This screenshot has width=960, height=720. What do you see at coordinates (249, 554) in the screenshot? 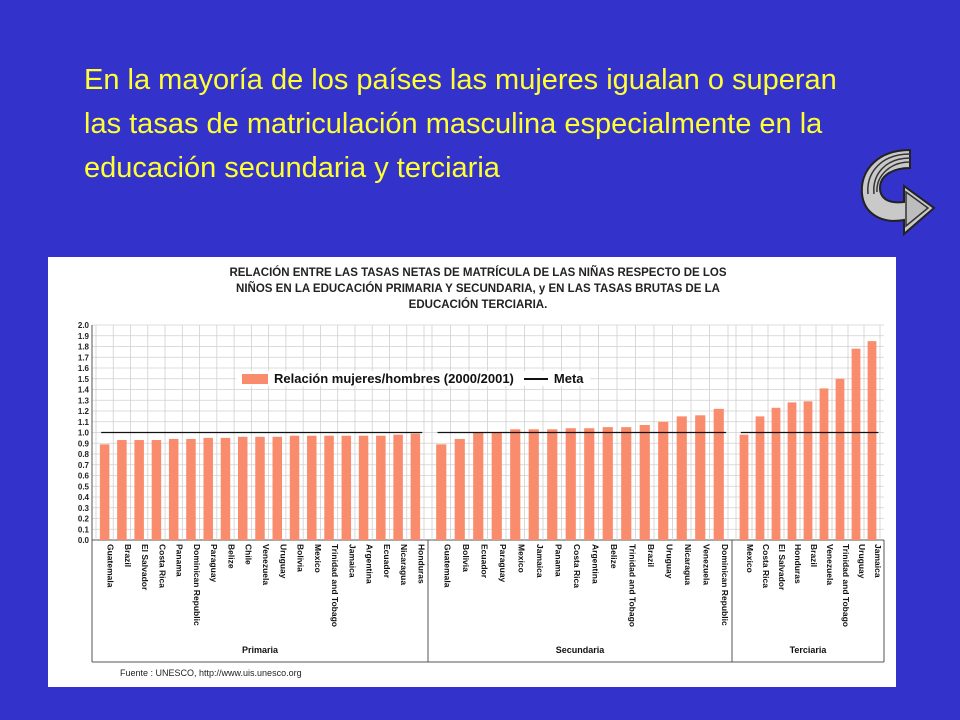
I see `x-tick-label: Chile` at bounding box center [249, 554].